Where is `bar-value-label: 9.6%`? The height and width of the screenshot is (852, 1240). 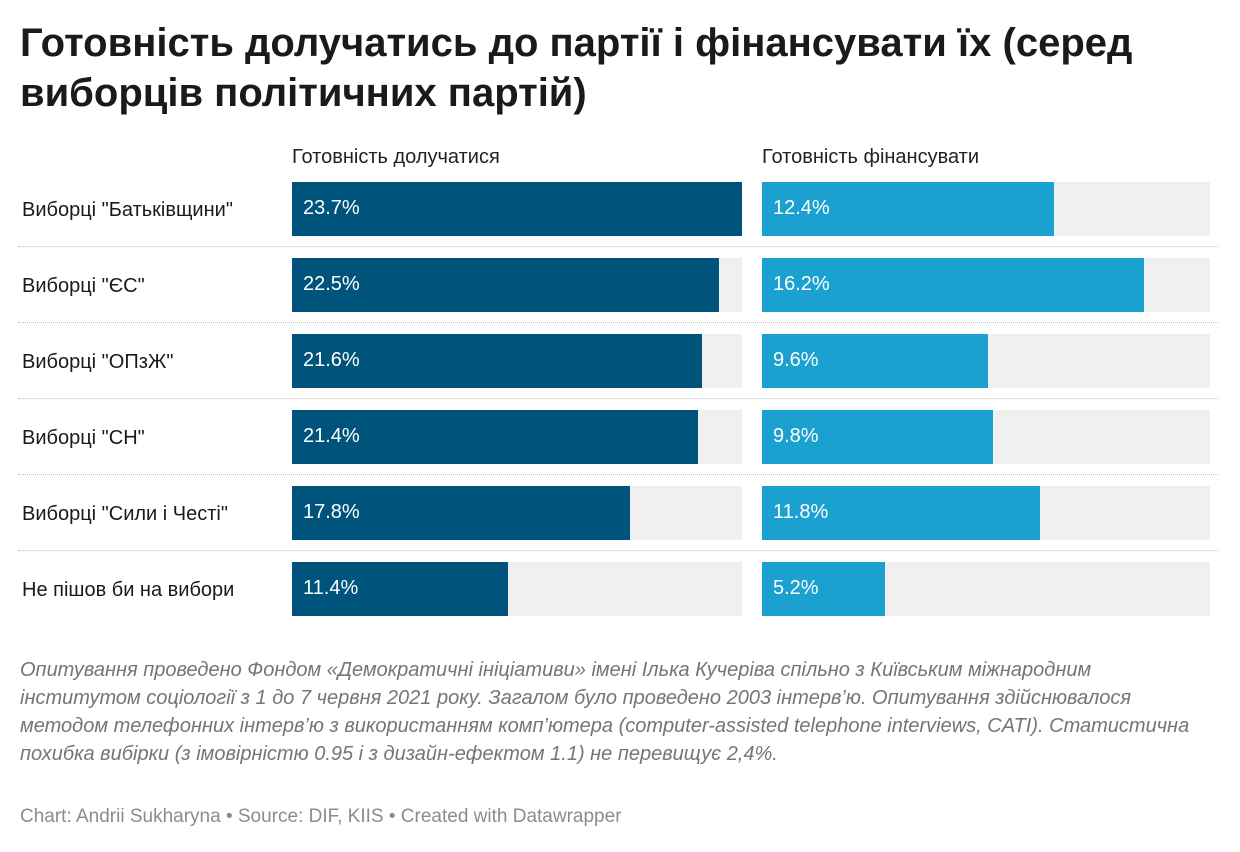
bar-value-label: 9.6% is located at coordinates (796, 360).